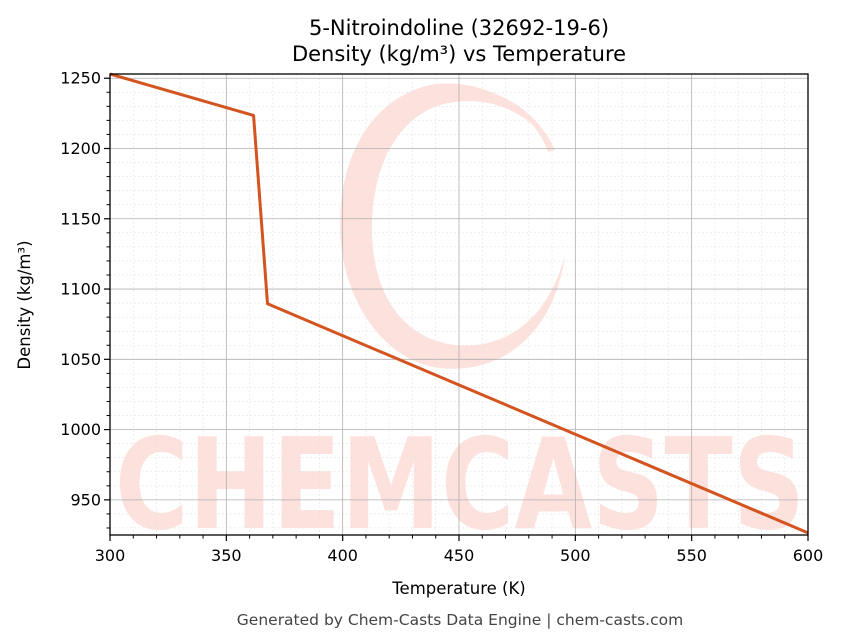 The width and height of the screenshot is (843, 644). What do you see at coordinates (808, 555) in the screenshot?
I see `x-tick-label: 600` at bounding box center [808, 555].